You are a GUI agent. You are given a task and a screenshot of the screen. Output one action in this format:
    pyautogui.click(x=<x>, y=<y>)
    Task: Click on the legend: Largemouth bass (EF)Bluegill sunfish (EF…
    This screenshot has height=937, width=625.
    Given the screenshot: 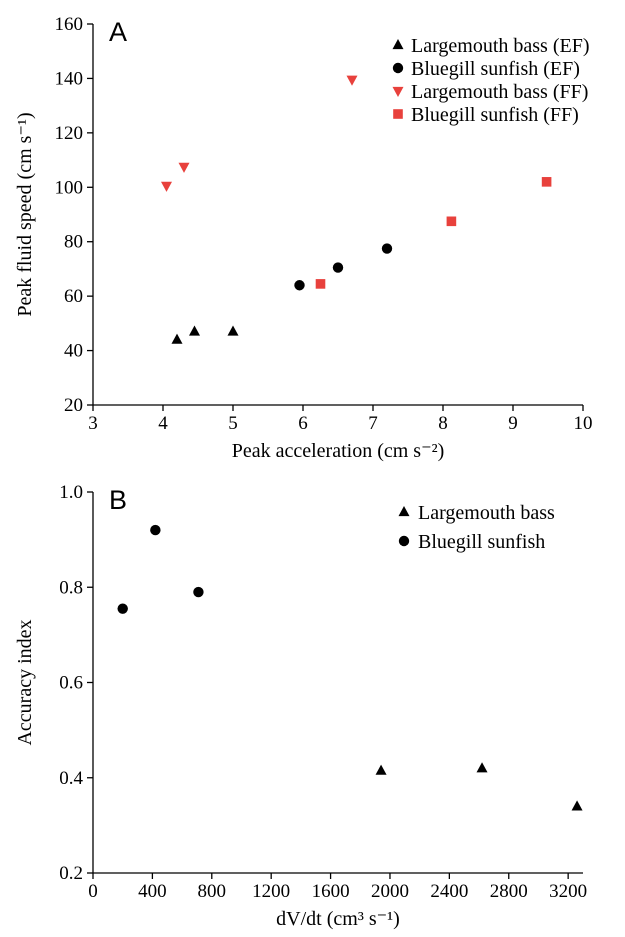 What is the action you would take?
    pyautogui.click(x=491, y=80)
    